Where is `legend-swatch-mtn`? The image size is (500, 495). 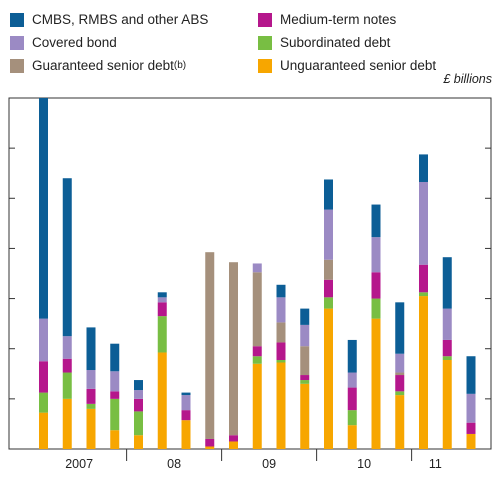 legend-swatch-mtn is located at coordinates (265, 19).